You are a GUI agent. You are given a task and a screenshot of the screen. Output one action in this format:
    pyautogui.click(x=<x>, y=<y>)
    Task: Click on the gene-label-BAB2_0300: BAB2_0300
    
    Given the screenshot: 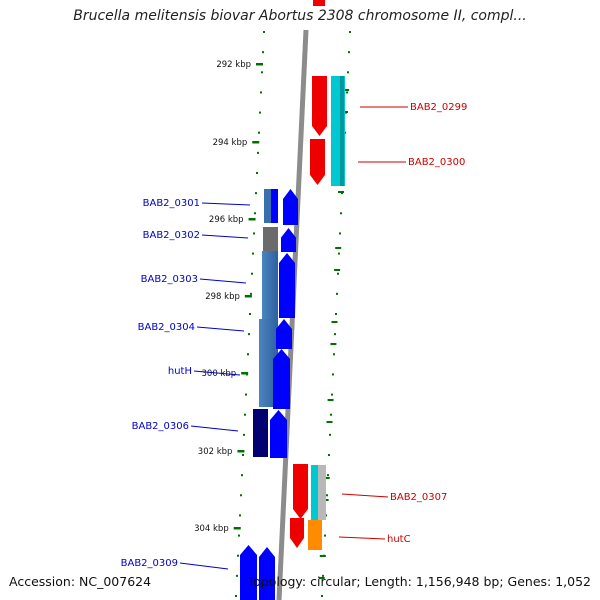 What is the action you would take?
    pyautogui.click(x=436, y=162)
    